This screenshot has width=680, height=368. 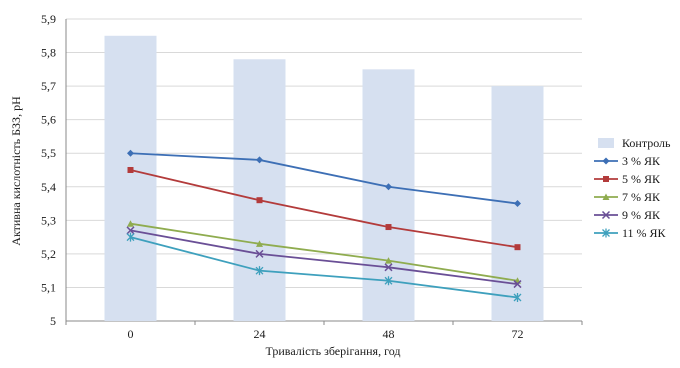 I want to click on legend: Контроль 3 % ЯК 5 % ЯК 7 % ЯК 9 % ЯК 11 % ЯК, so click(x=632, y=188).